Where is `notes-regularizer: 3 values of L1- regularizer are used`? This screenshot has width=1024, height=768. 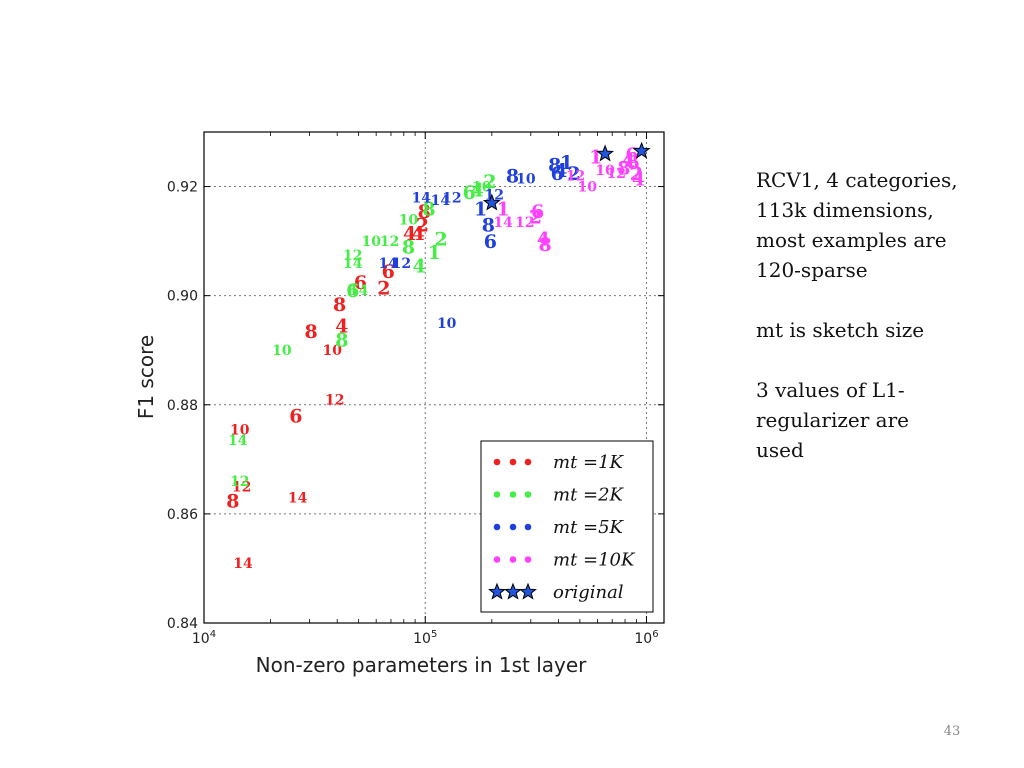 notes-regularizer: 3 values of L1- regularizer are used is located at coordinates (876, 420).